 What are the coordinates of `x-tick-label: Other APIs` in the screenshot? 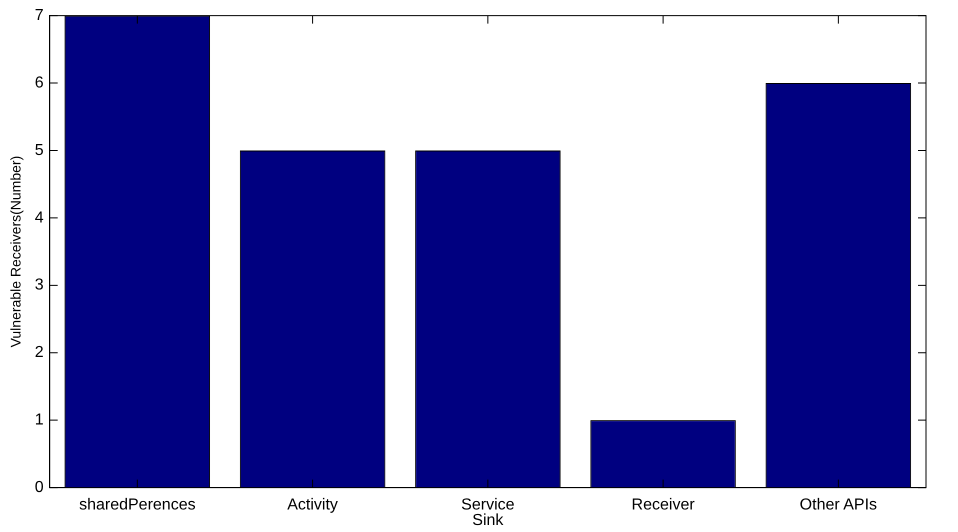 It's located at (839, 505).